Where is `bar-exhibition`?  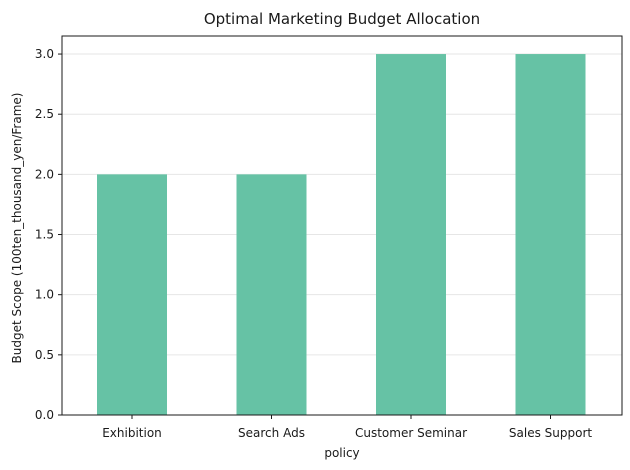
bar-exhibition is located at coordinates (132, 294).